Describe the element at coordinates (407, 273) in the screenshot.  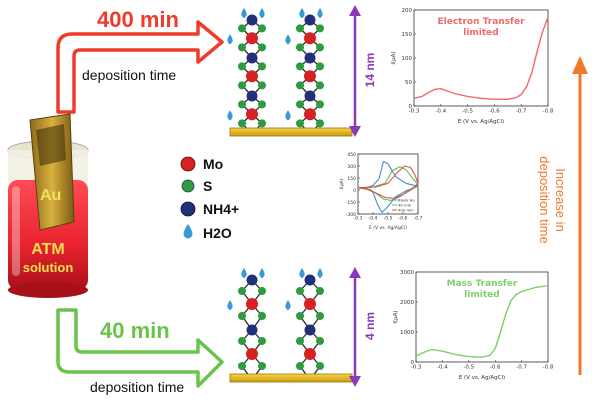
I see `y-tick-label: 3000` at that location.